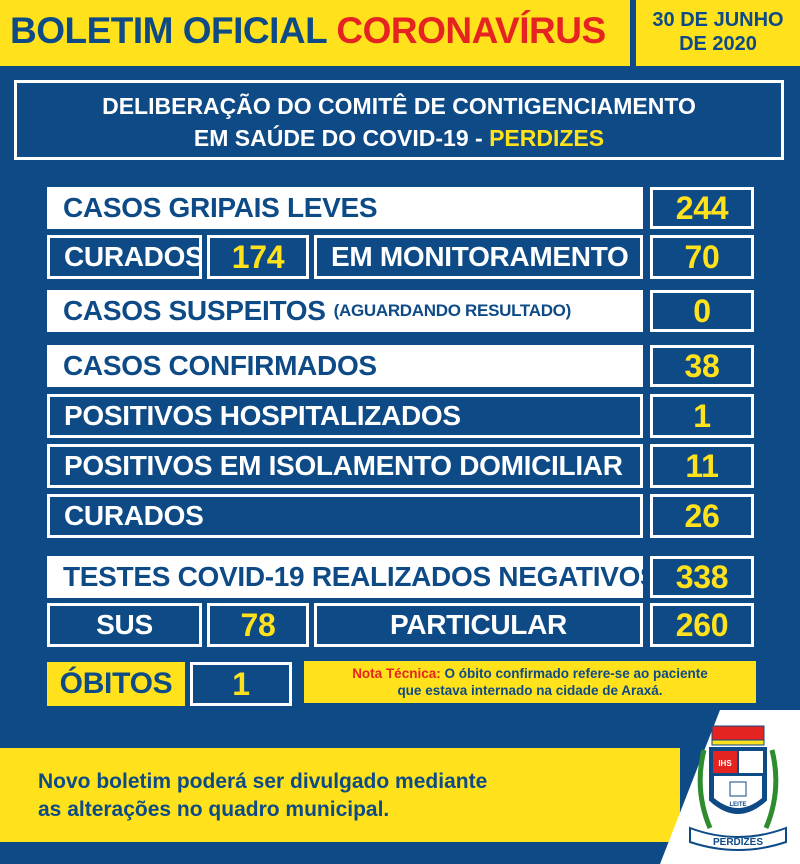 The height and width of the screenshot is (864, 800). I want to click on monitoramento-label: EM MONITORAMENTO, so click(478, 257).